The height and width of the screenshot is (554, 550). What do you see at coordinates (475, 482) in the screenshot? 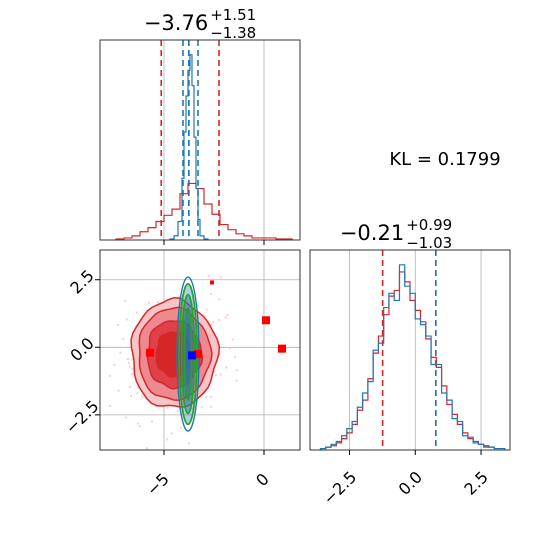
I see `x-tick-label-2: 2.5` at bounding box center [475, 482].